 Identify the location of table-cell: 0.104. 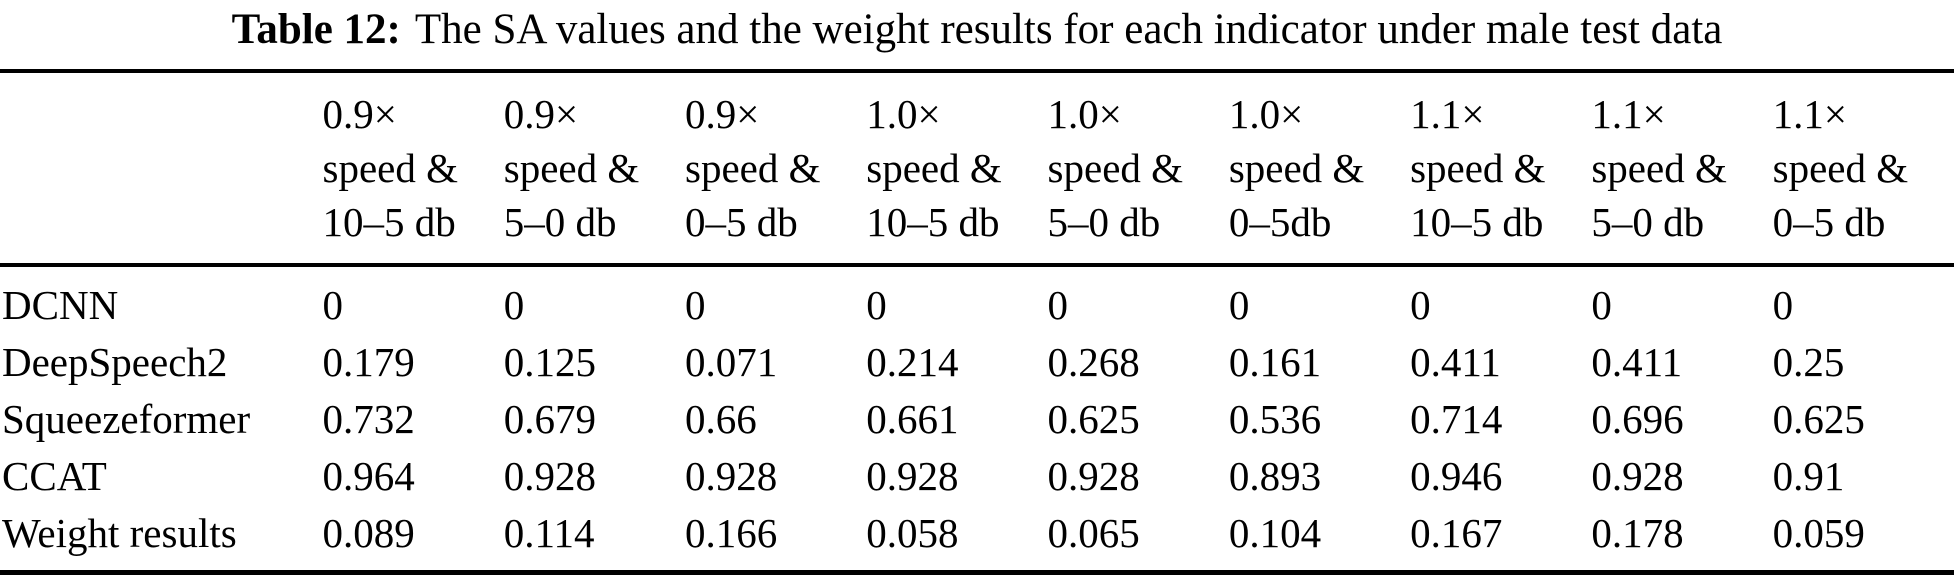
(1275, 533).